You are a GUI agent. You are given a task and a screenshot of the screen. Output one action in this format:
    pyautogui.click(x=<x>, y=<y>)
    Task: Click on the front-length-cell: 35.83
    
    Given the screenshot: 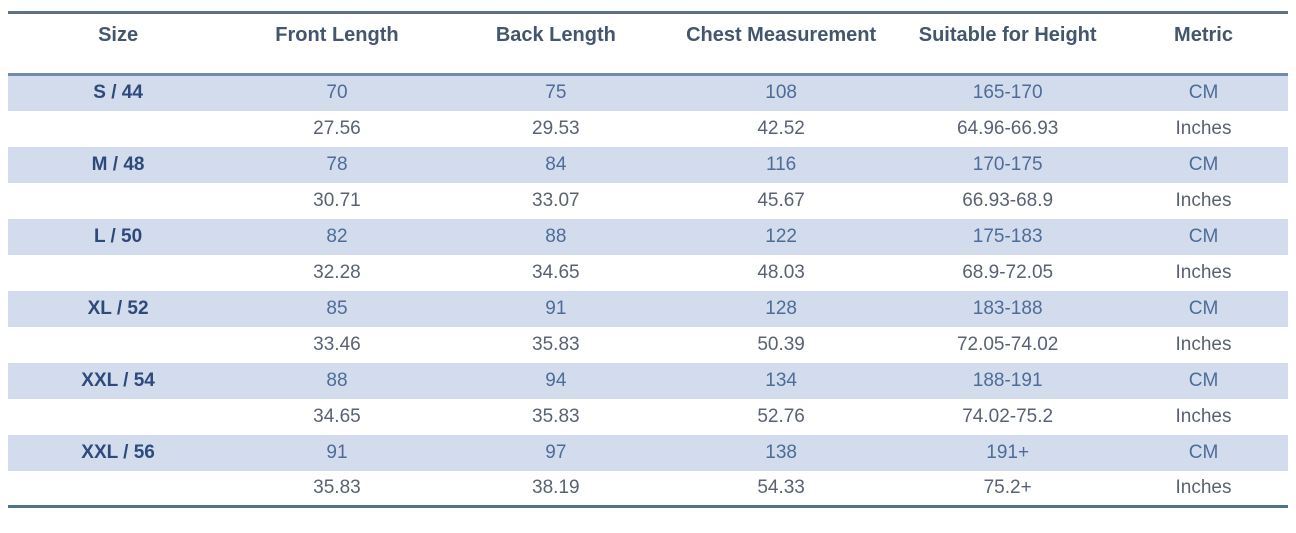 What is the action you would take?
    pyautogui.click(x=337, y=489)
    